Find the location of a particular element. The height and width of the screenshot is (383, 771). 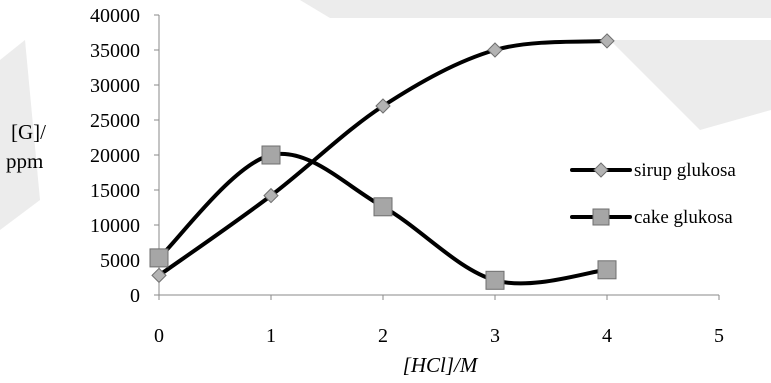

y-tick-label: 30000 is located at coordinates (115, 86).